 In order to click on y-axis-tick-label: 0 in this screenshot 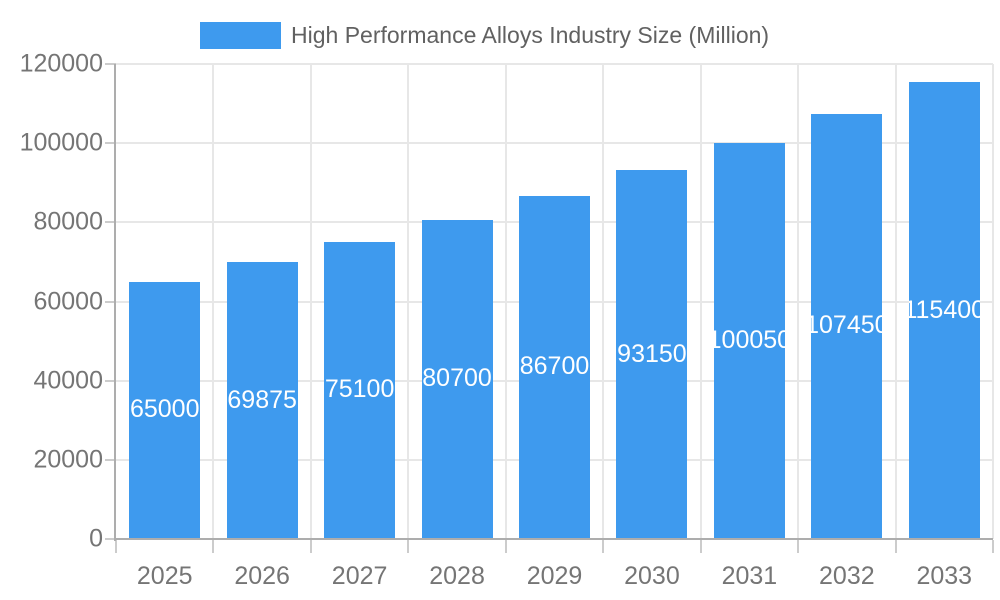, I will do `click(96, 538)`.